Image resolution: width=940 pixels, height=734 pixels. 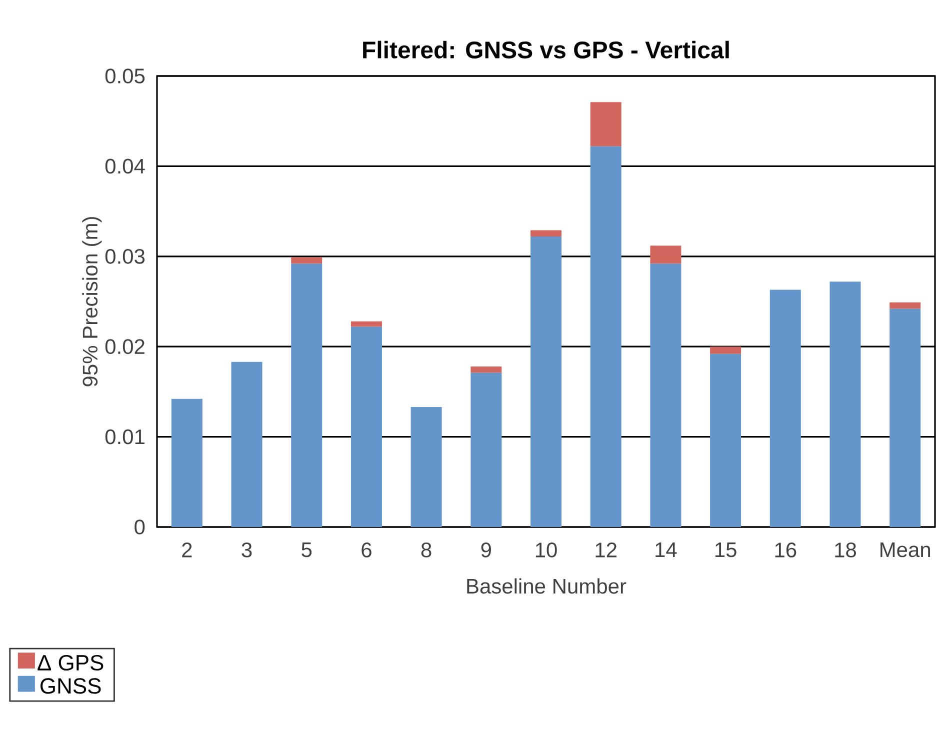 I want to click on x-tick-label: 8, so click(x=426, y=550).